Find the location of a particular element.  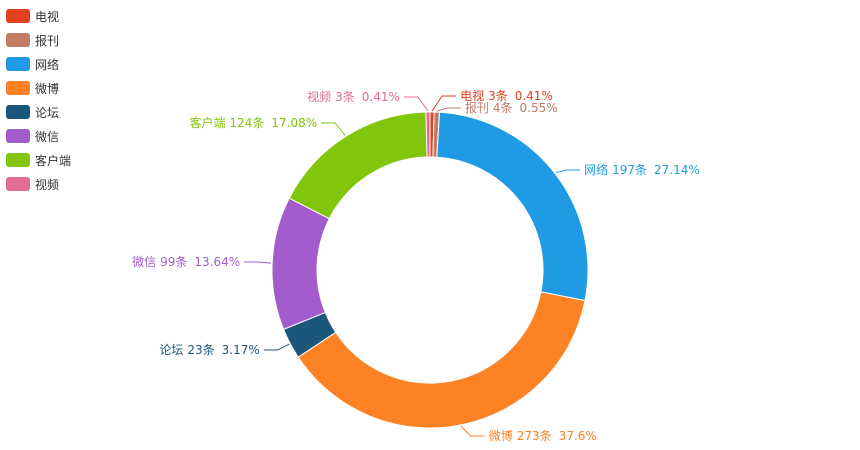

slice-label: 电视 3条 0.41% is located at coordinates (506, 95).